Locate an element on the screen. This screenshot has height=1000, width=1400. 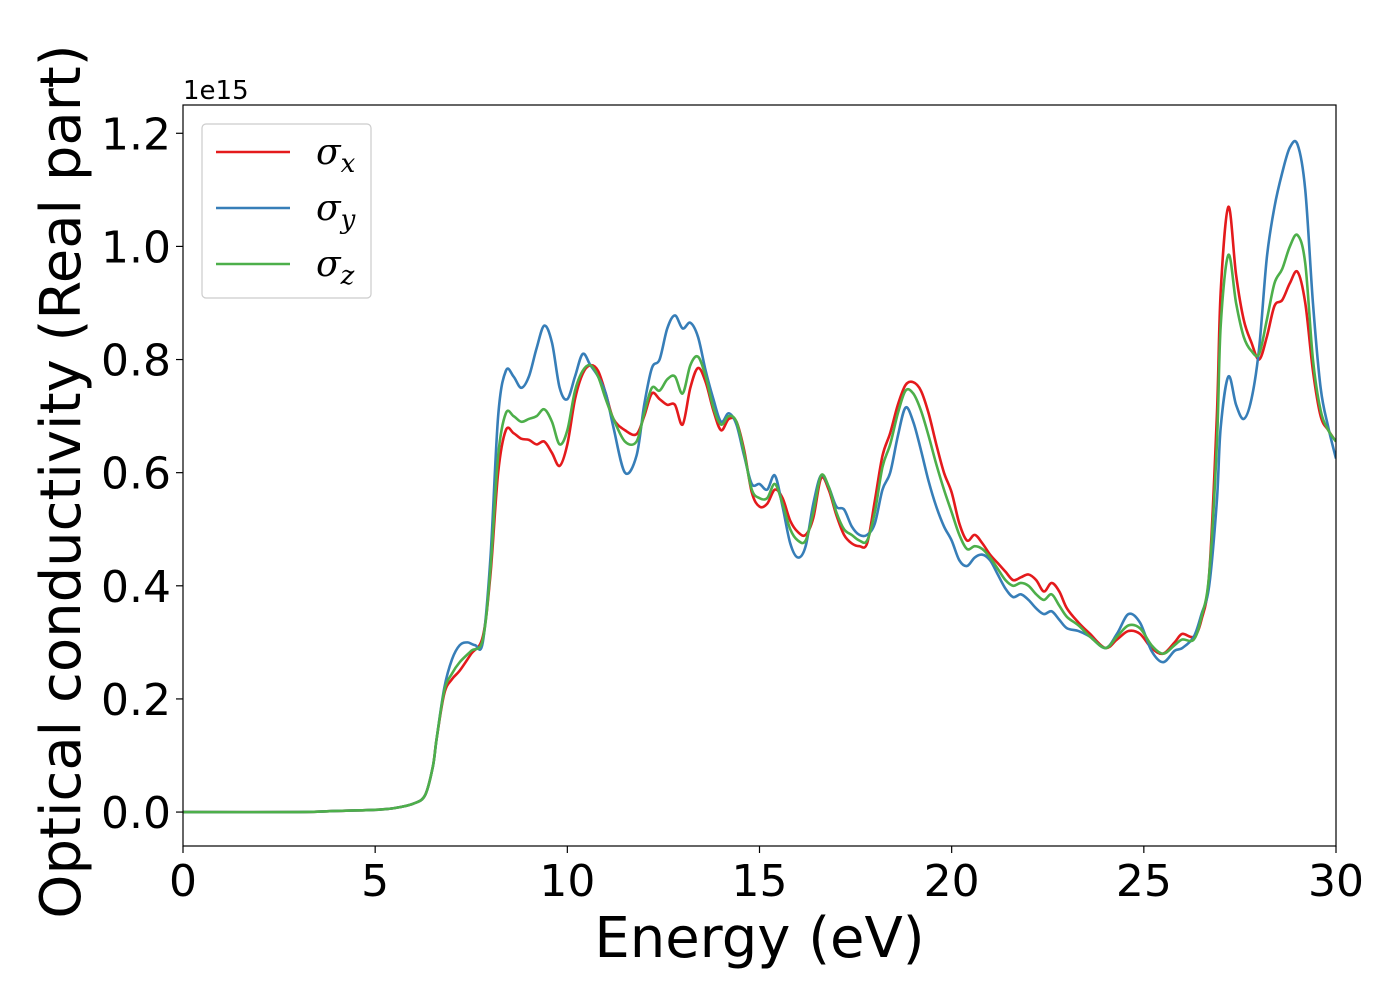
y-tick-label: 0.6 is located at coordinates (136, 474).